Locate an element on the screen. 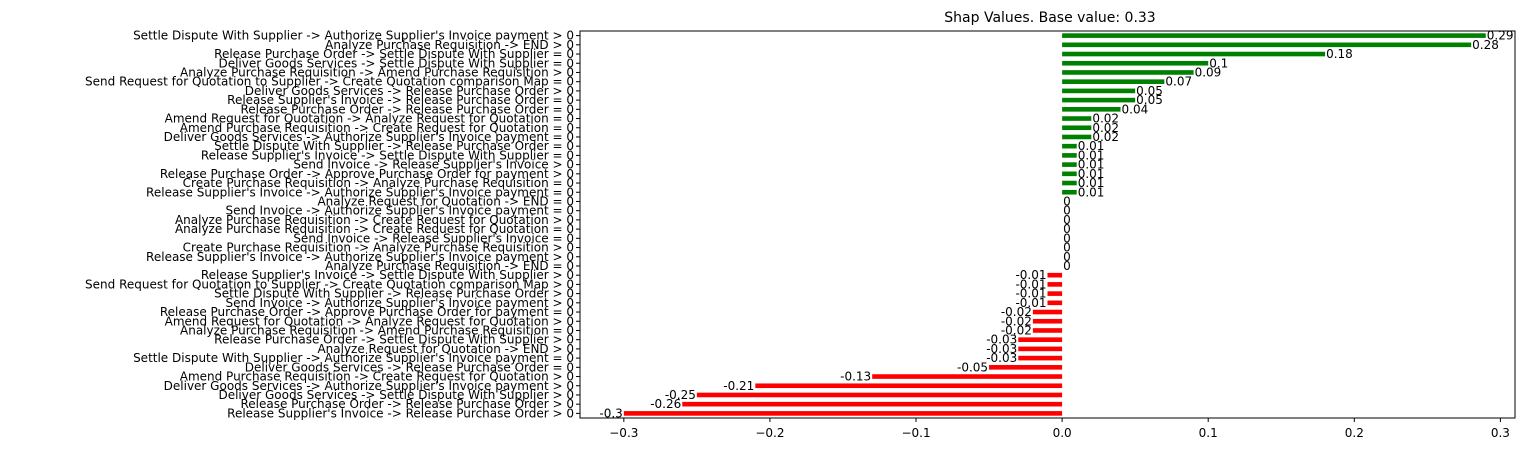 The height and width of the screenshot is (451, 1525). bar-value-label: -0.3 is located at coordinates (610, 413).